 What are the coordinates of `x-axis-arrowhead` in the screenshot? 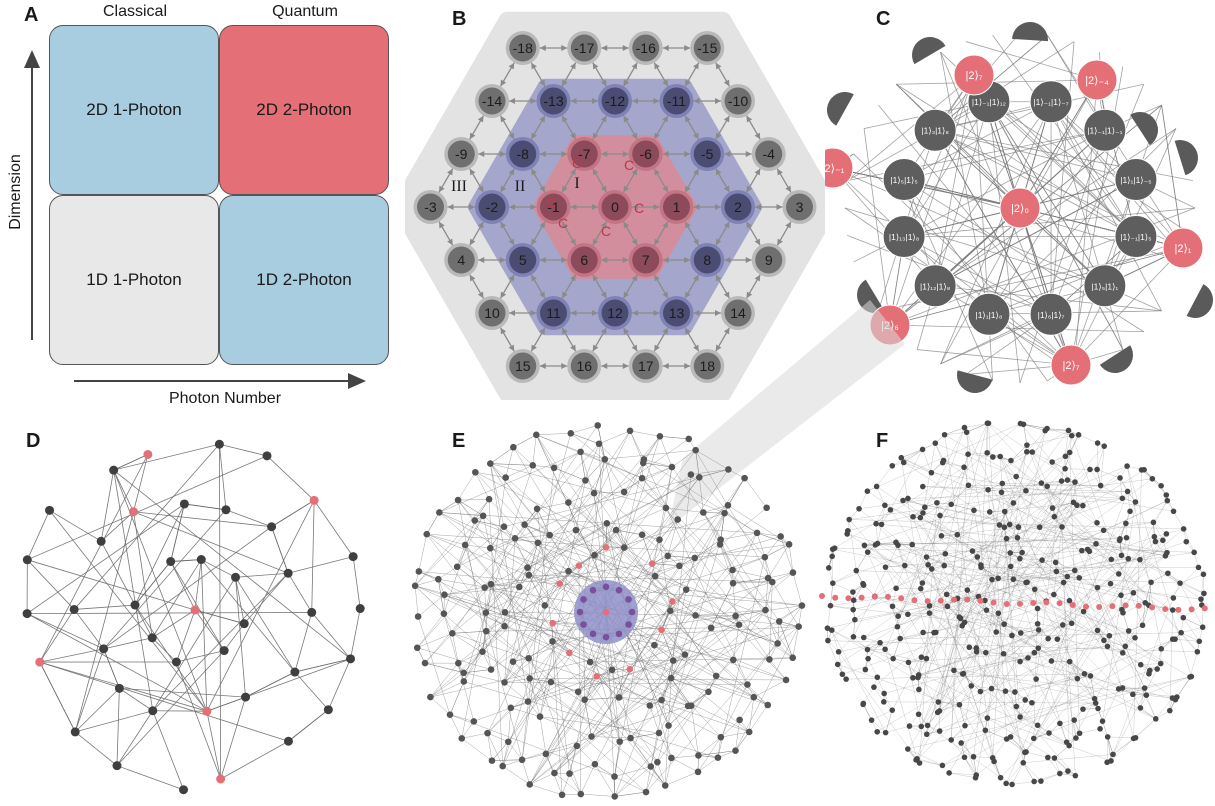 It's located at (357, 381).